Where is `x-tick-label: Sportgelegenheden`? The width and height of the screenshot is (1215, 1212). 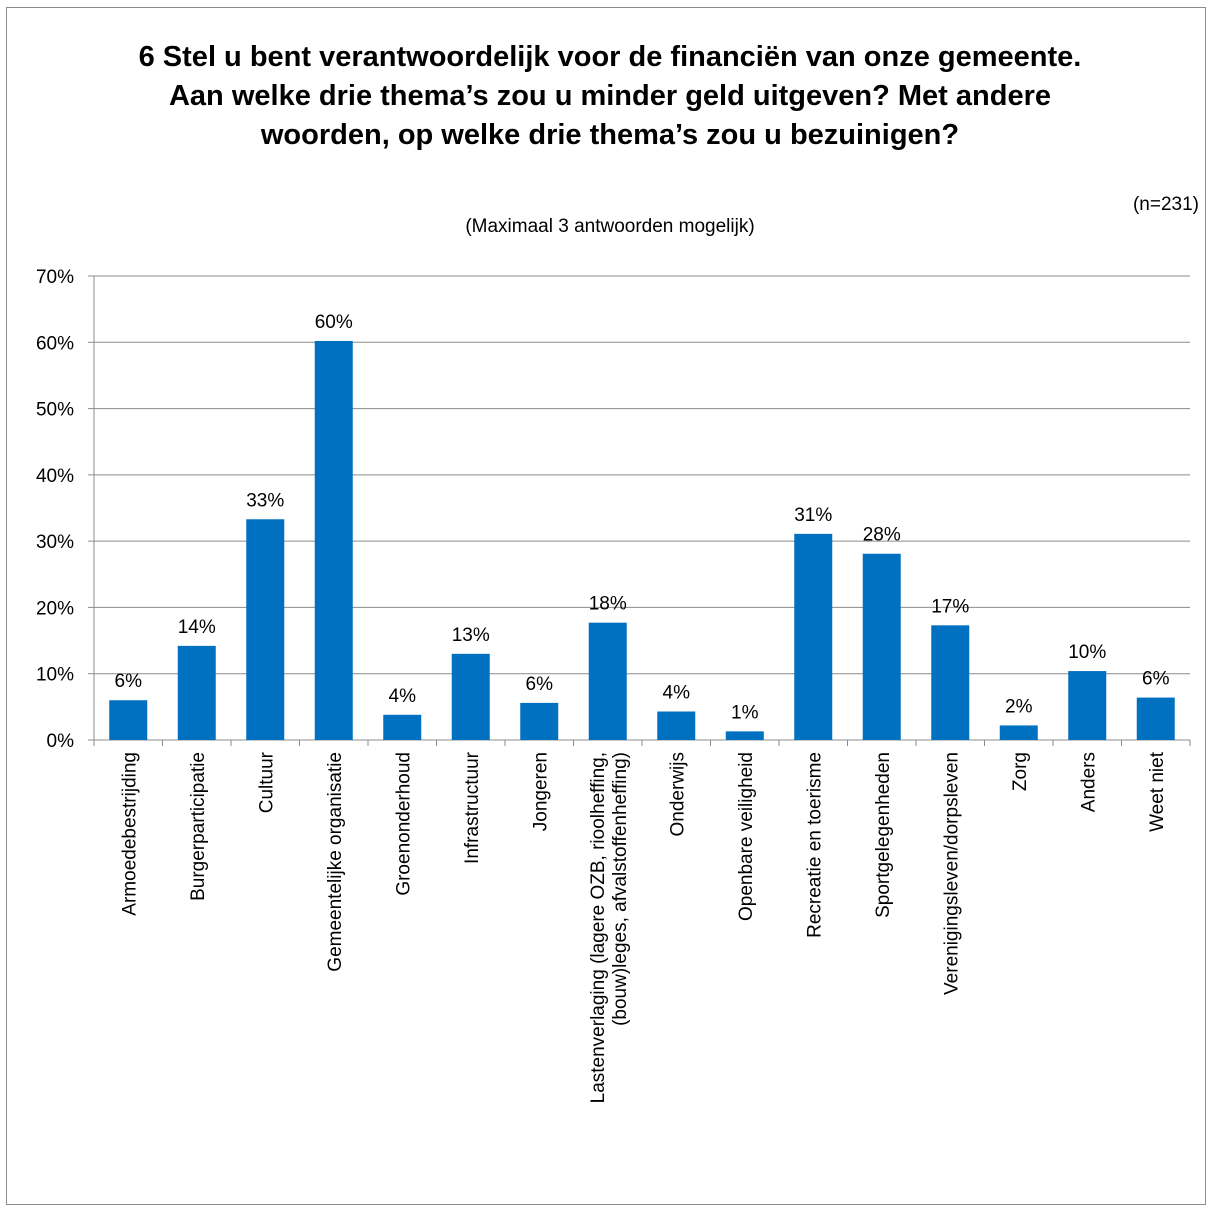
x-tick-label: Sportgelegenheden is located at coordinates (883, 835).